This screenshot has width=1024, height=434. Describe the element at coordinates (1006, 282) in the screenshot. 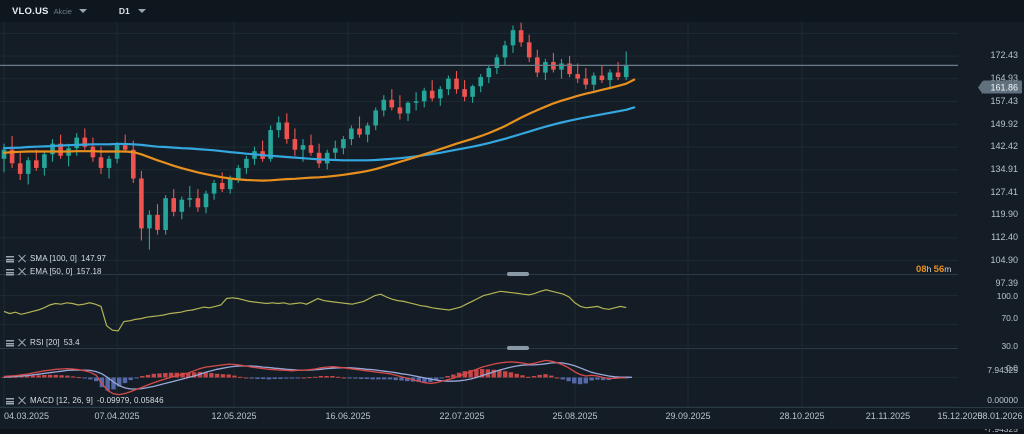

I see `price-axis-label: 97.39` at that location.